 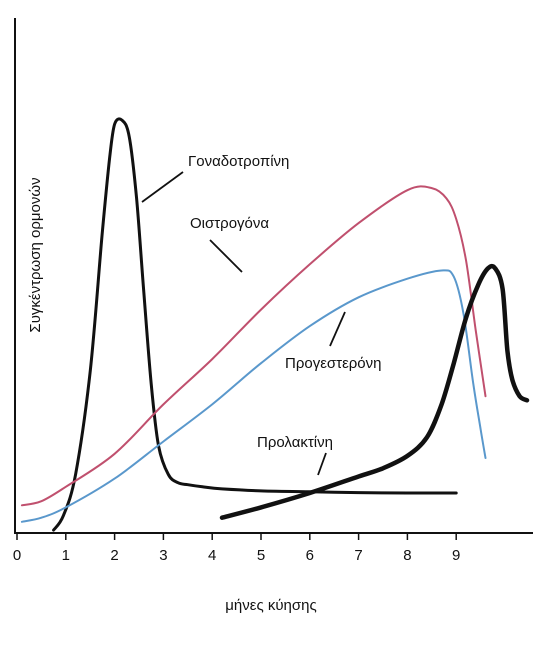 What do you see at coordinates (236, 548) in the screenshot?
I see `x-ticks: 0 1 2 3 4 5 6 7 8 9` at bounding box center [236, 548].